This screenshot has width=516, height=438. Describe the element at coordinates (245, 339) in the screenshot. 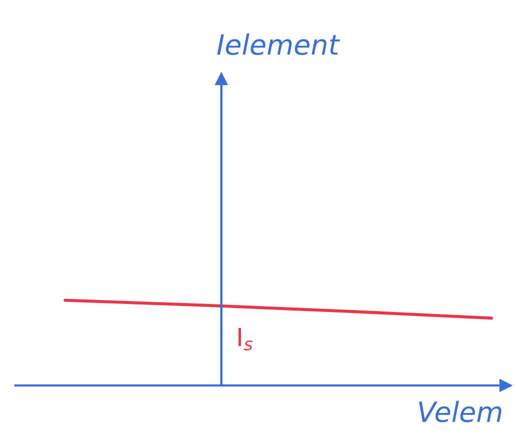

I see `annotation: I$_{s}$` at that location.